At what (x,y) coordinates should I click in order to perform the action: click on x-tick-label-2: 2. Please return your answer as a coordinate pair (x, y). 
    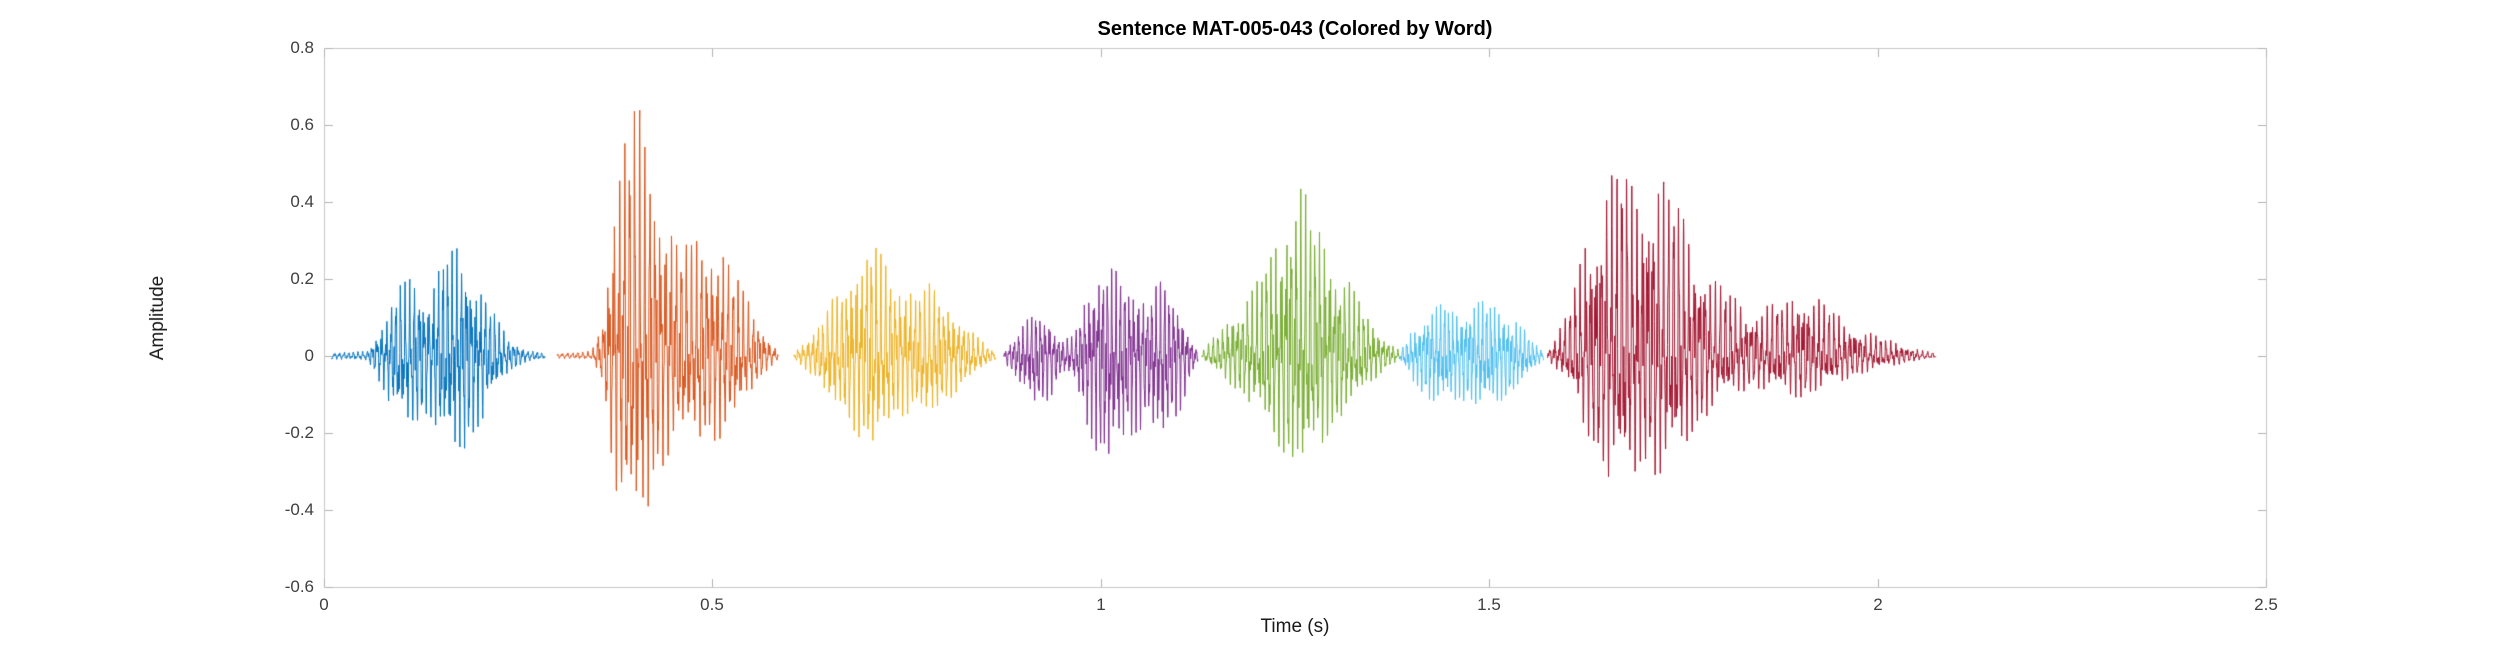
    Looking at the image, I should click on (1878, 604).